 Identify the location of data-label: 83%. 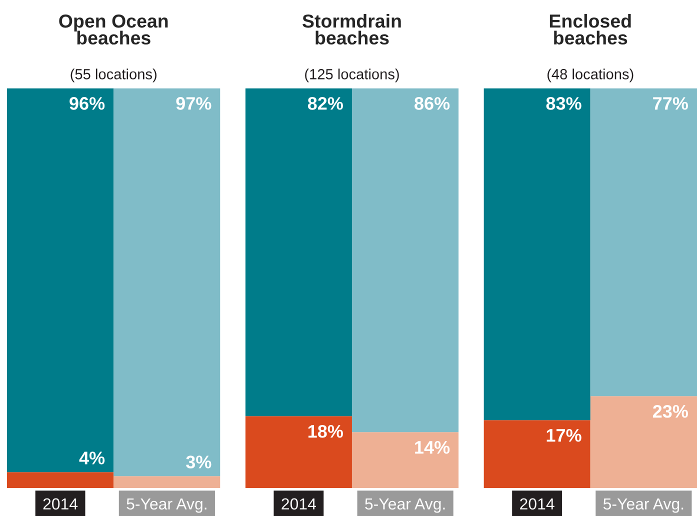
(564, 103).